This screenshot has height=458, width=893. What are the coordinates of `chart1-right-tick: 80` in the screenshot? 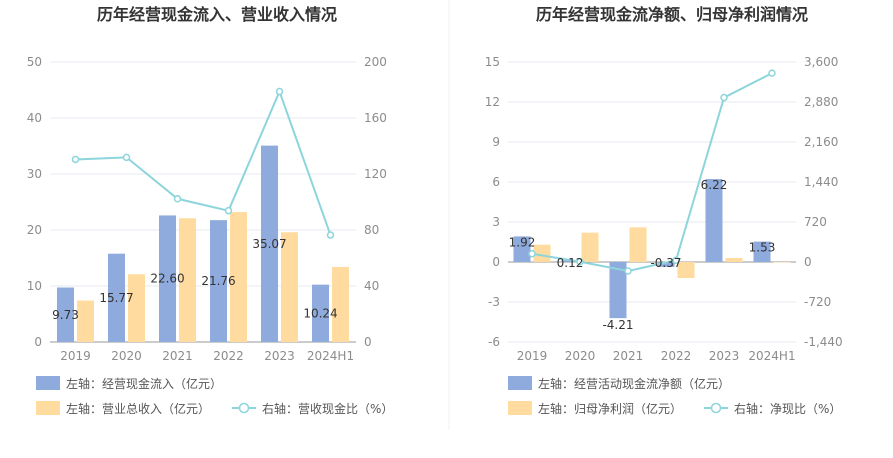 It's located at (371, 230).